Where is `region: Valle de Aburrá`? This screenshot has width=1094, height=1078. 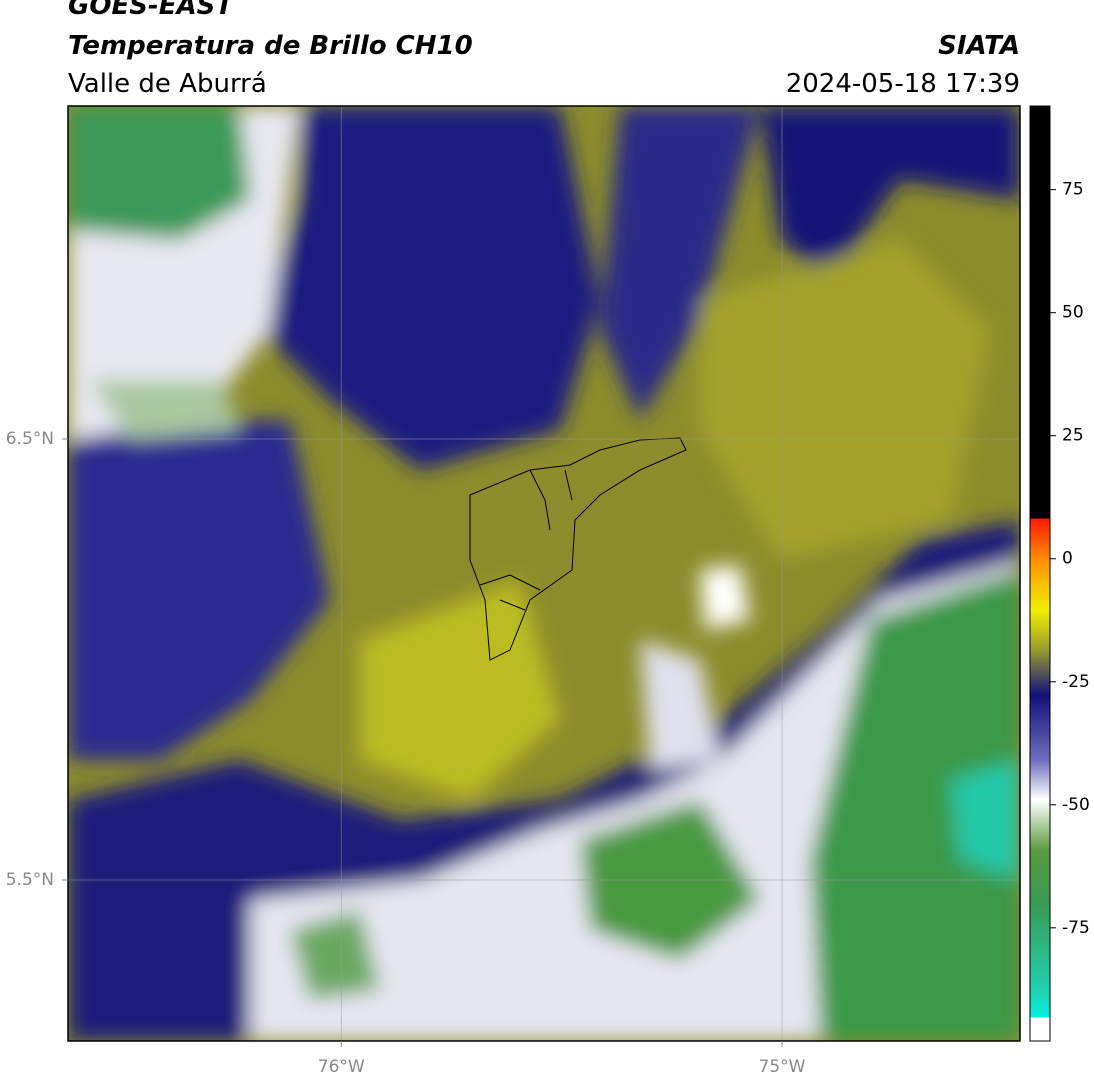
region: Valle de Aburrá is located at coordinates (167, 84).